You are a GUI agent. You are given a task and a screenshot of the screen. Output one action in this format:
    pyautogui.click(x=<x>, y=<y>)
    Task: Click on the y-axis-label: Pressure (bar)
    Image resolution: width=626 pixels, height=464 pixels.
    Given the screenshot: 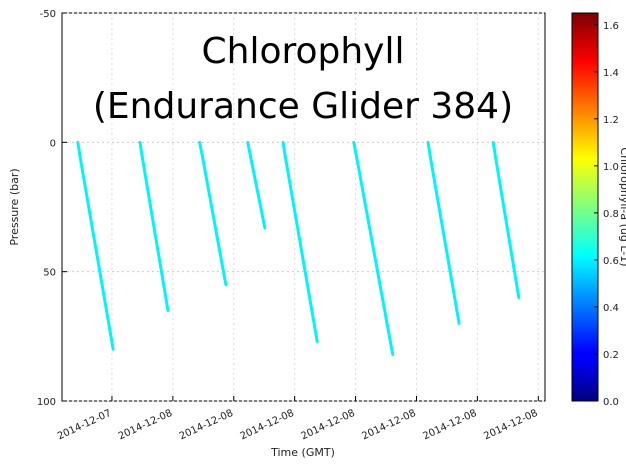 What is the action you would take?
    pyautogui.click(x=14, y=206)
    